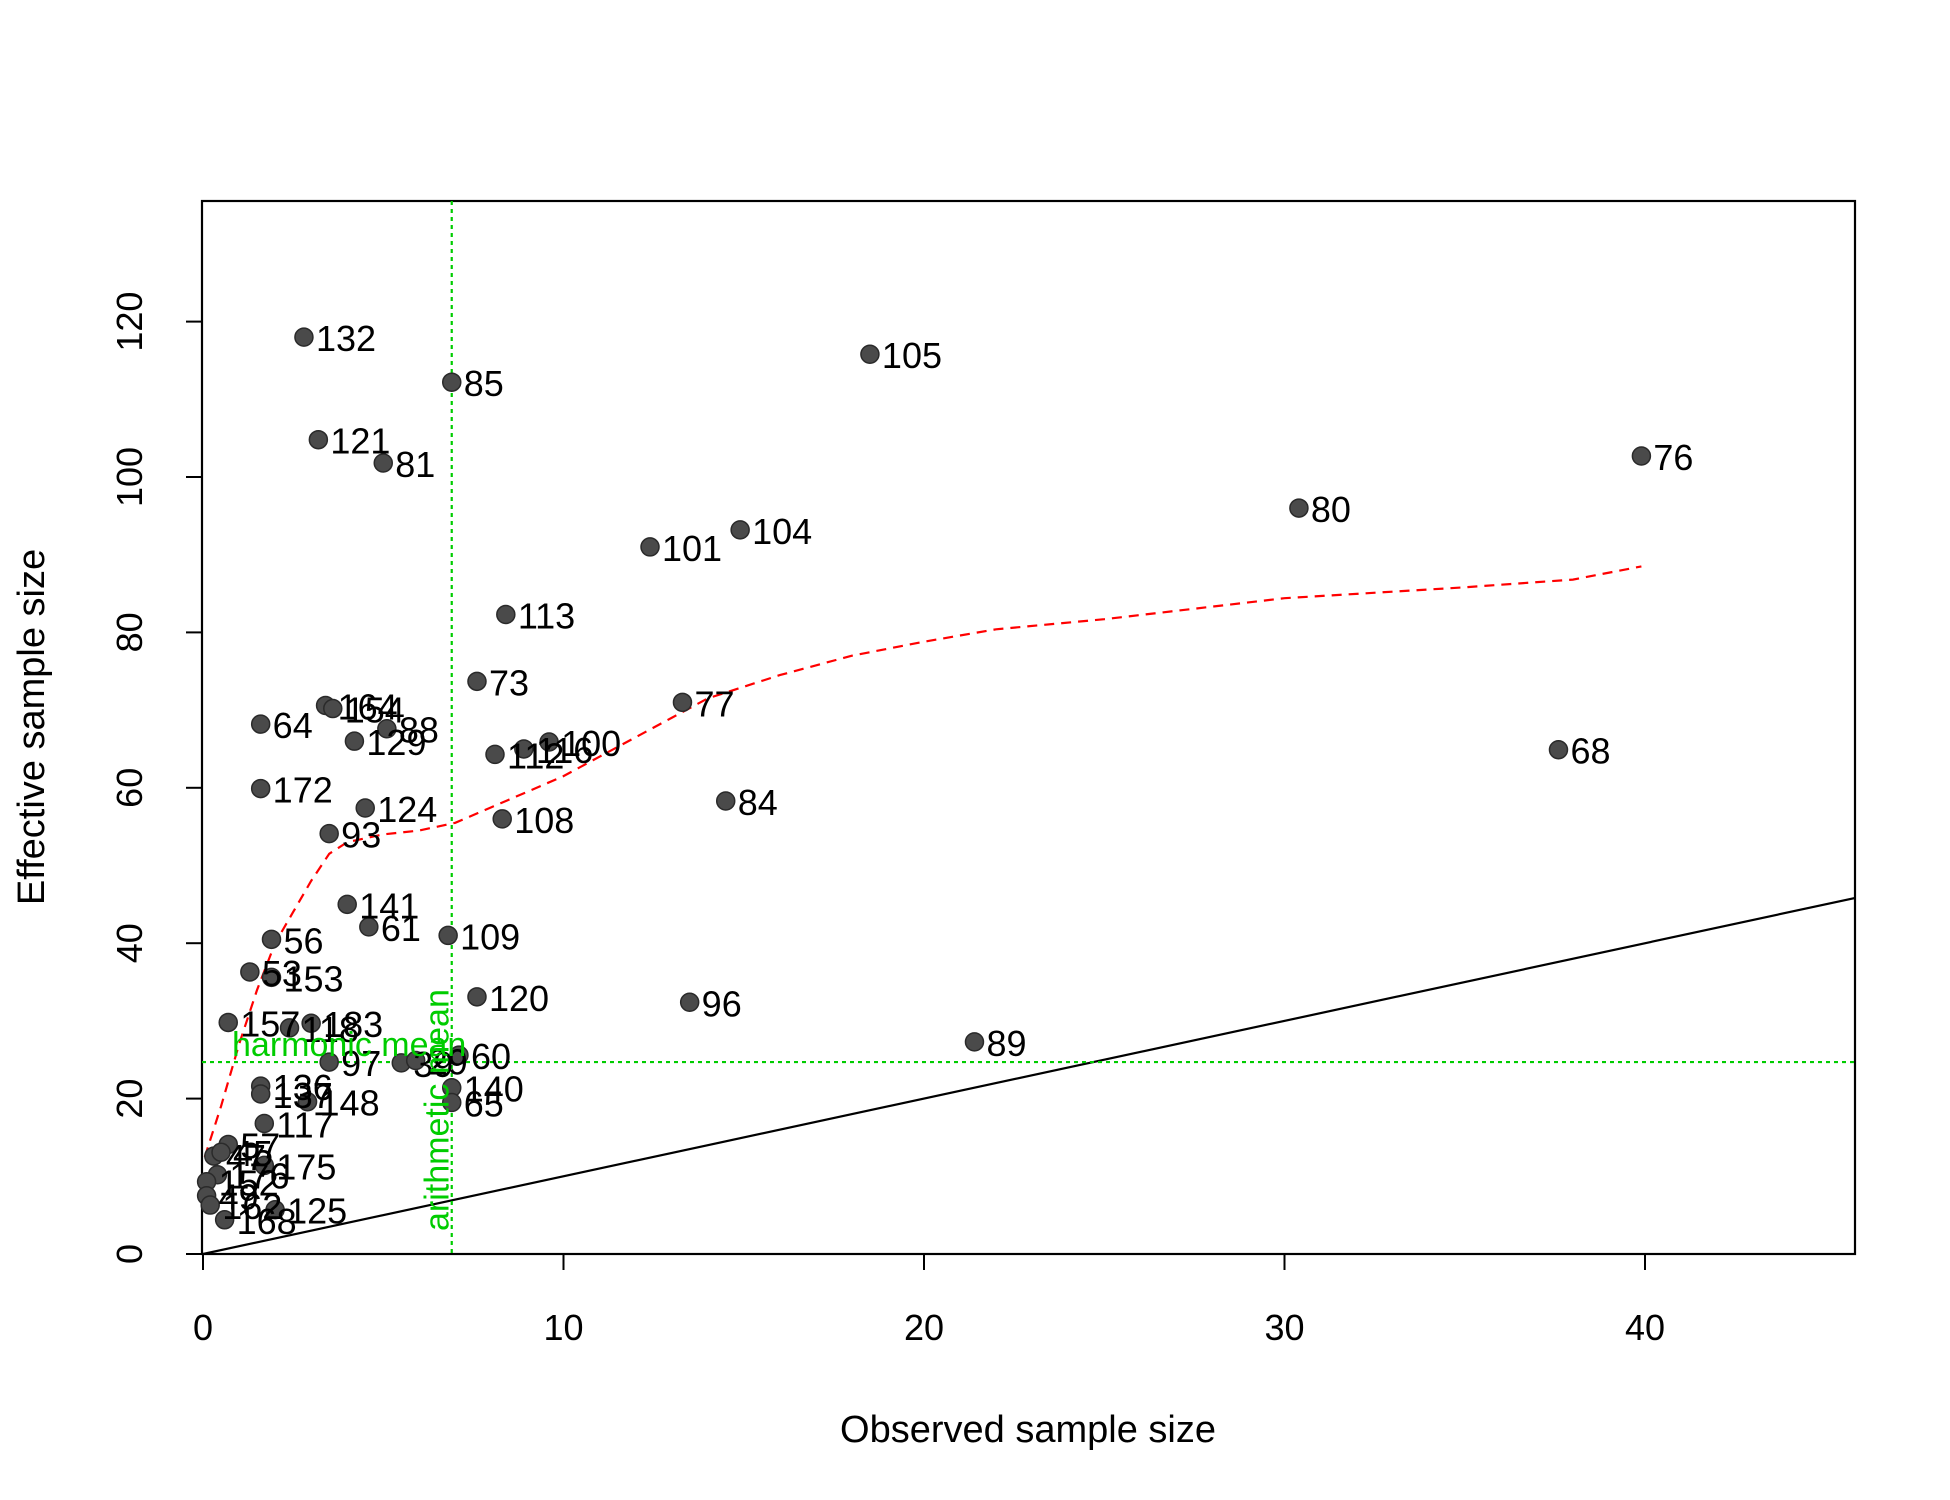 The width and height of the screenshot is (1950, 1500). What do you see at coordinates (330, 1029) in the screenshot?
I see `point-label: 118` at bounding box center [330, 1029].